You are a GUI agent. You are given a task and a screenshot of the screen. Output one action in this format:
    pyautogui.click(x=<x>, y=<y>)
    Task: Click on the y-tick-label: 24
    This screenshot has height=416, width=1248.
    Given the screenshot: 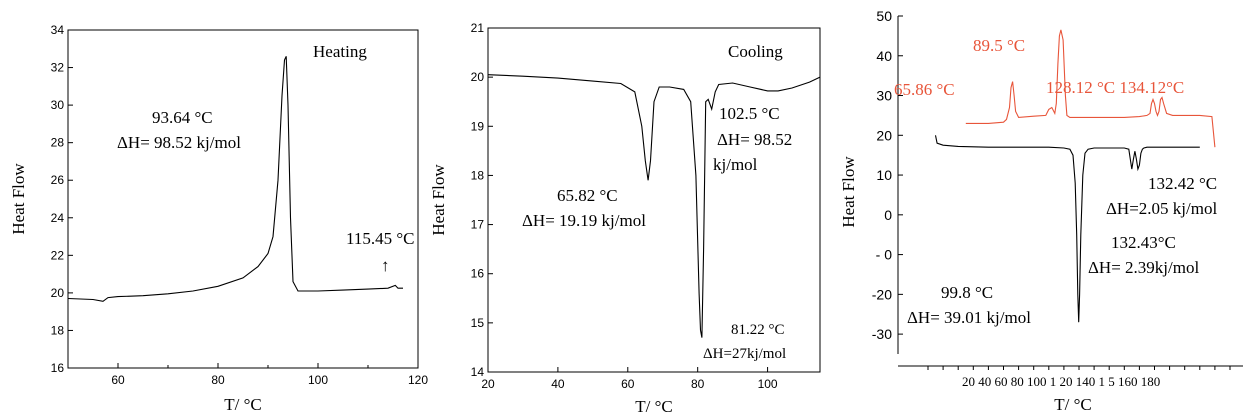 What is the action you would take?
    pyautogui.click(x=58, y=218)
    